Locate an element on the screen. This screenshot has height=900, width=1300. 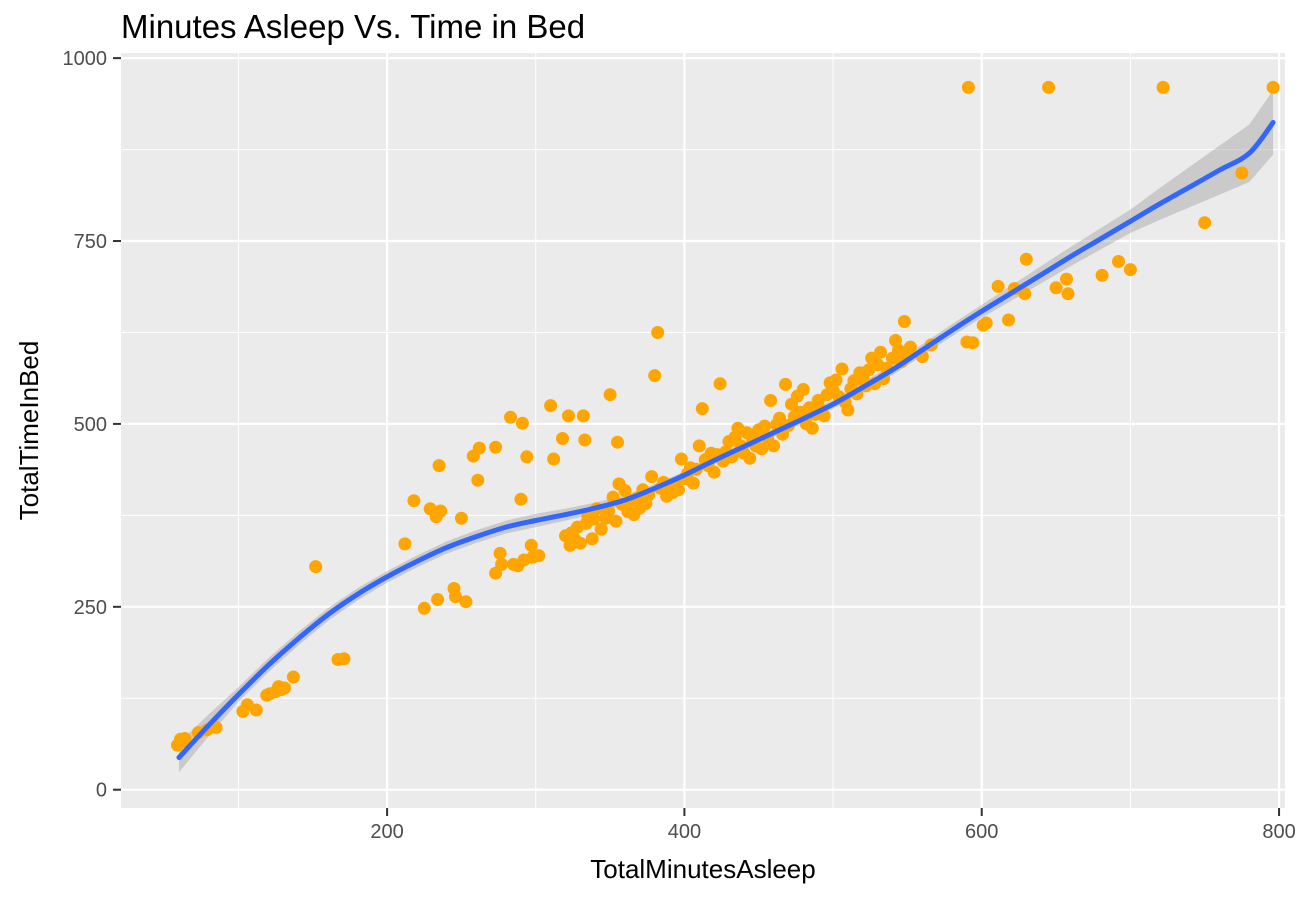
y-tick-label: 500 is located at coordinates (90, 425).